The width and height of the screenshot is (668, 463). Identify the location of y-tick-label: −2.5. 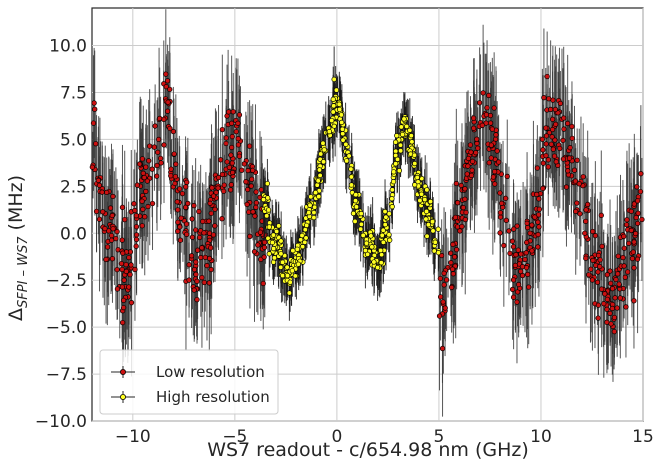
(66, 281).